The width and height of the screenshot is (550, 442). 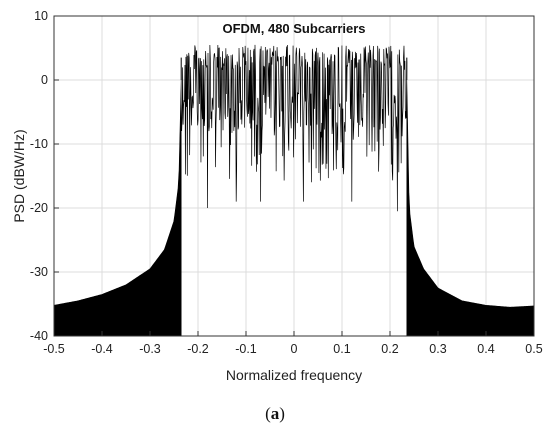 What do you see at coordinates (294, 349) in the screenshot?
I see `x-tick-label: 0` at bounding box center [294, 349].